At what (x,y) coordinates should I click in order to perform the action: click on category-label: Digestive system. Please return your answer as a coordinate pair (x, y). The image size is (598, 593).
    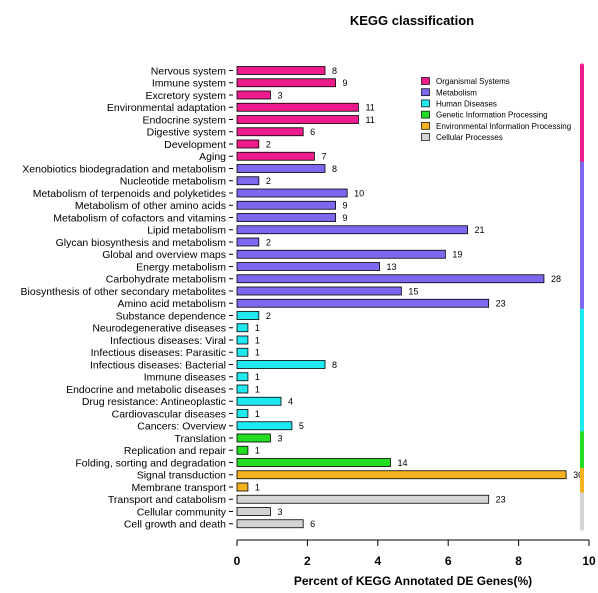
    Looking at the image, I should click on (187, 133).